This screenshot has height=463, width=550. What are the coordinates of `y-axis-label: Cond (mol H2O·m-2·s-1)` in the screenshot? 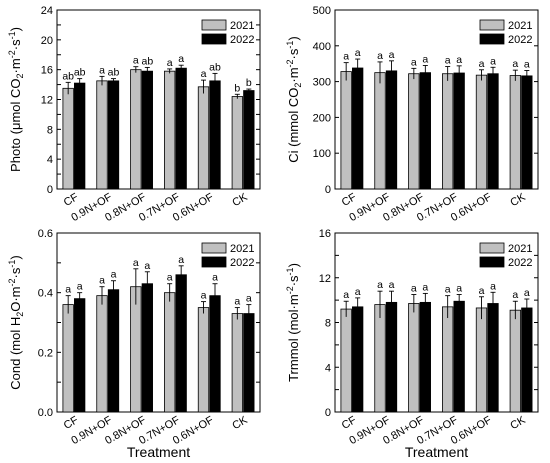 It's located at (16, 322).